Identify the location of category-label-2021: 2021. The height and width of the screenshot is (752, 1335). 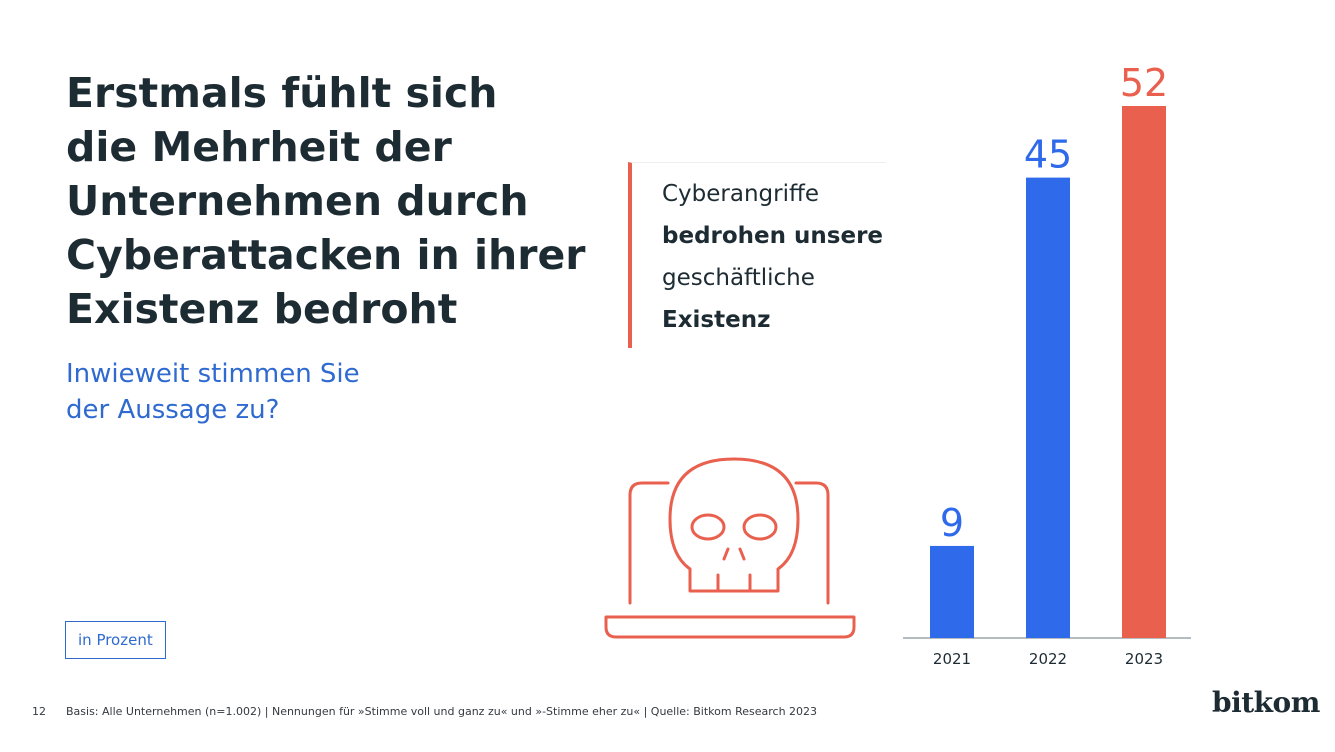
(952, 659).